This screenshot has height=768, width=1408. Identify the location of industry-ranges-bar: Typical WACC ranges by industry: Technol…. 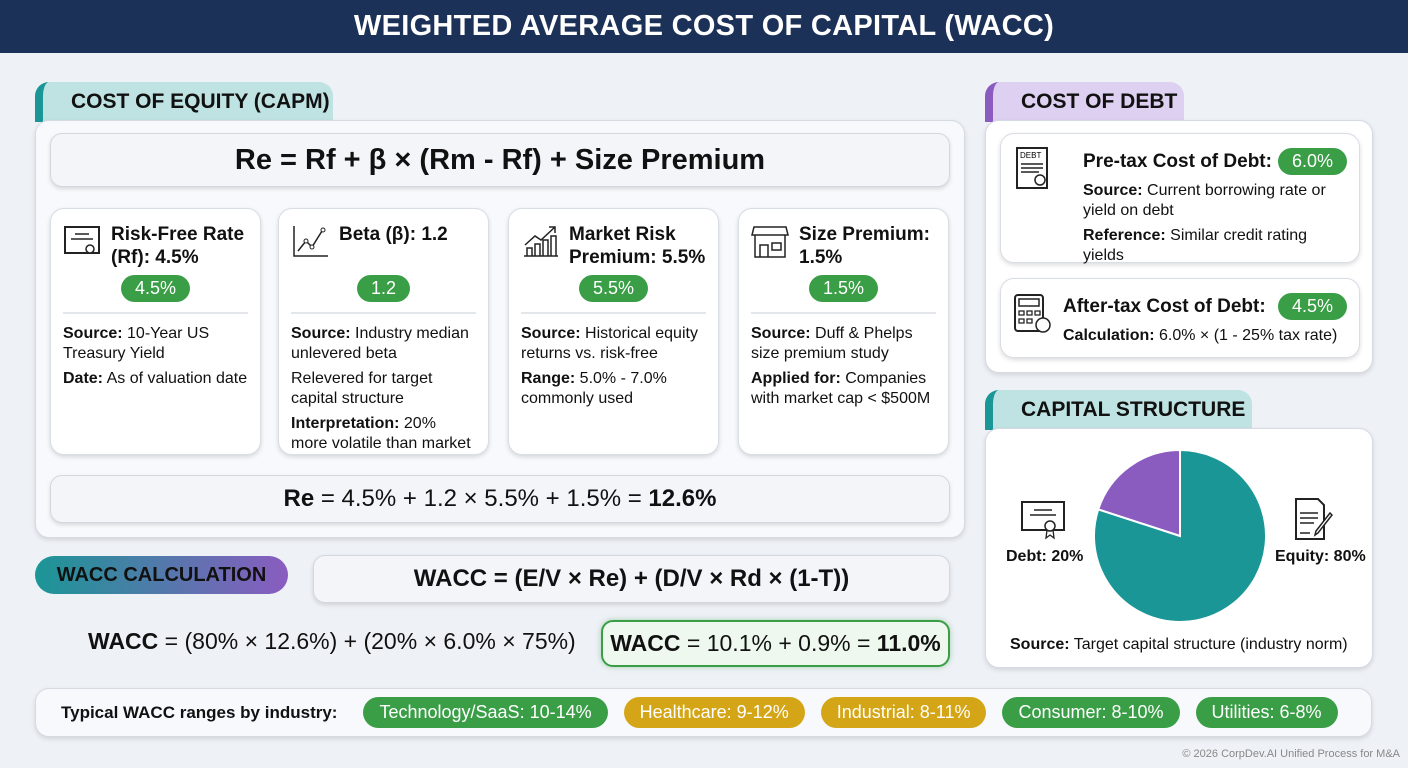
(703, 712).